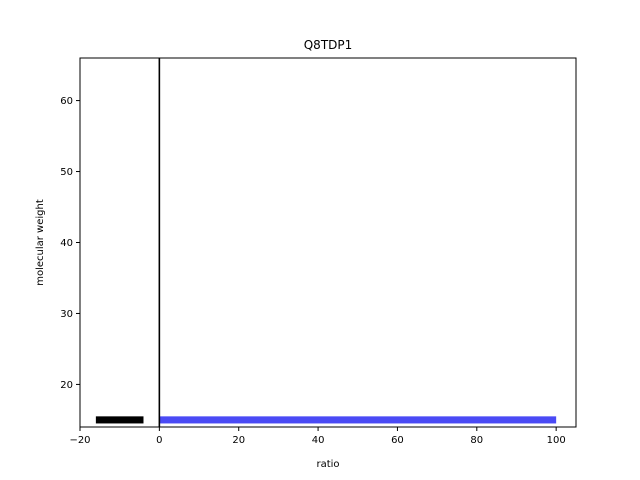 This screenshot has width=640, height=480. Describe the element at coordinates (238, 440) in the screenshot. I see `x-tick-label: 20` at that location.